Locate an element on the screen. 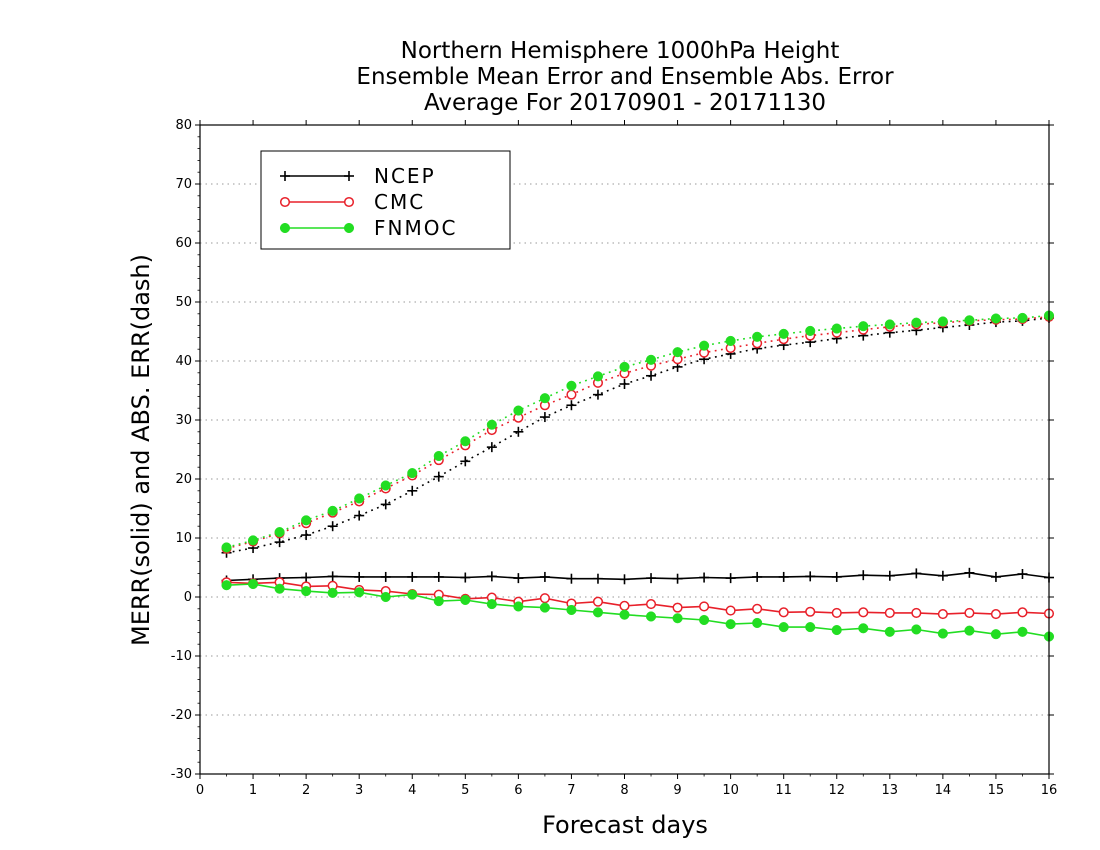 Image resolution: width=1100 pixels, height=850 pixels. x-tick-label: 6 is located at coordinates (518, 790).